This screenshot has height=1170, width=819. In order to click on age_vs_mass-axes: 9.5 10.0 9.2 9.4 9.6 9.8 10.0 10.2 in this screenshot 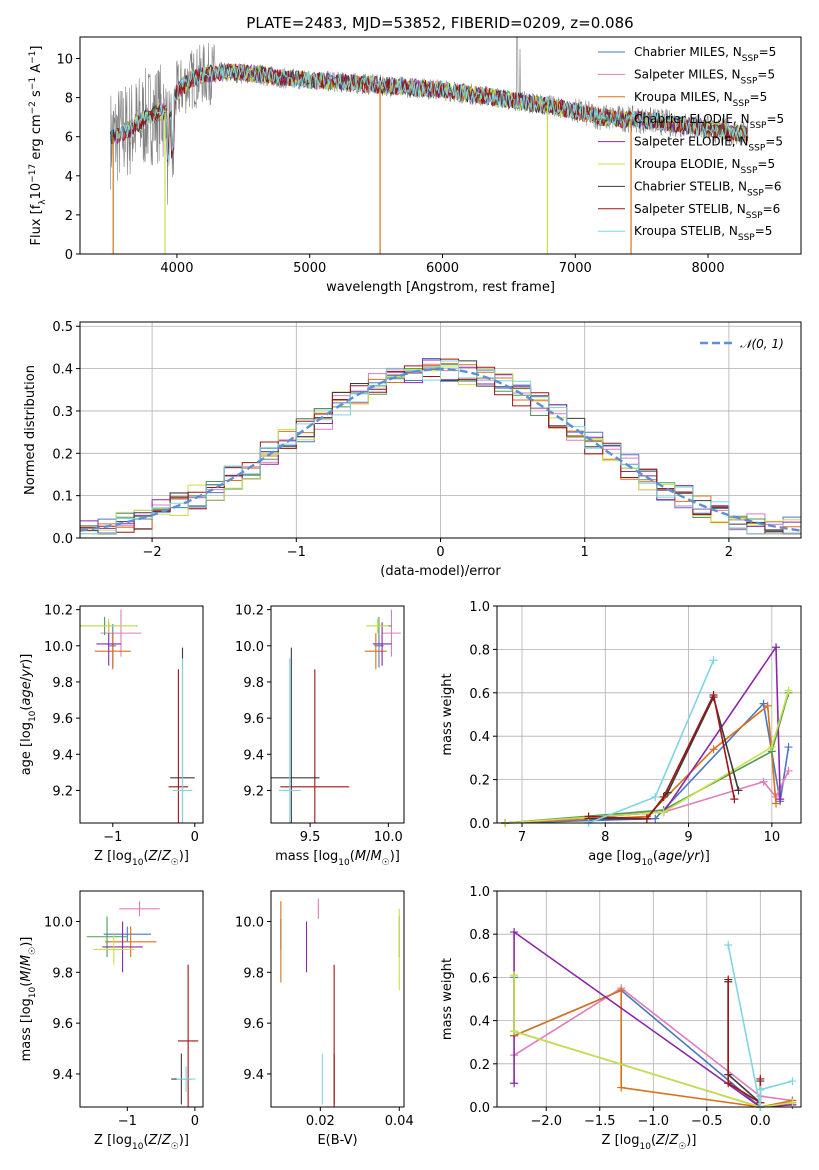, I will do `click(319, 724)`.